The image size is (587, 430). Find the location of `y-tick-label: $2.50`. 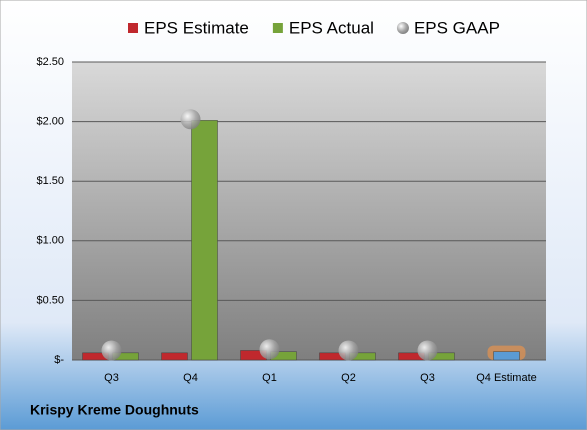

y-tick-label: $2.50 is located at coordinates (50, 62).